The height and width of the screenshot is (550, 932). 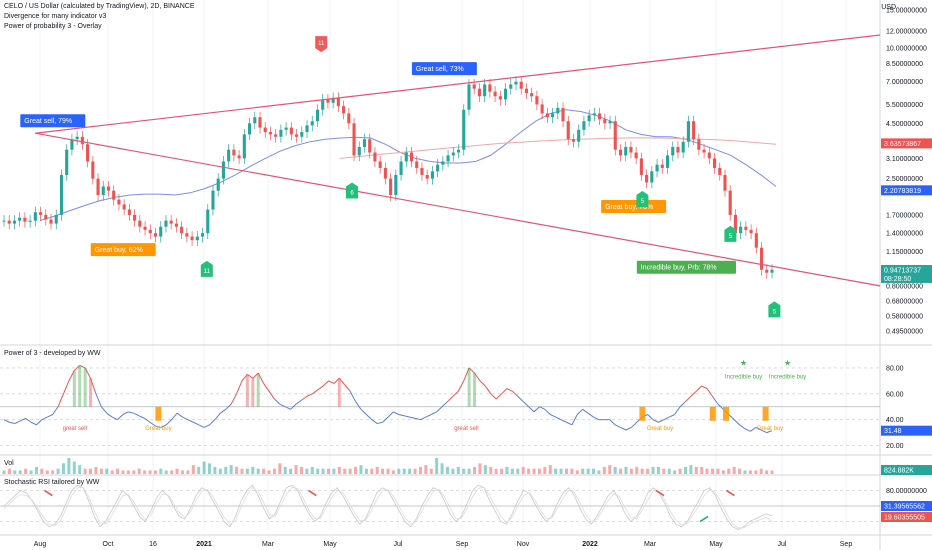 I want to click on power-buy-bar, so click(x=158, y=413).